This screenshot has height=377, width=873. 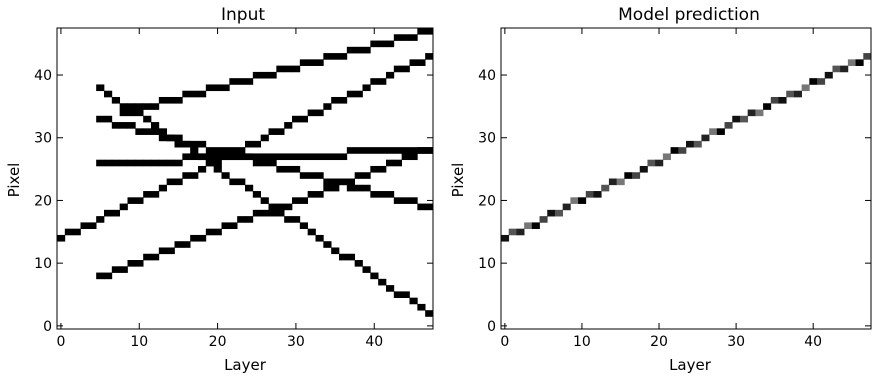 I want to click on input-panel-title: Input, so click(x=243, y=15).